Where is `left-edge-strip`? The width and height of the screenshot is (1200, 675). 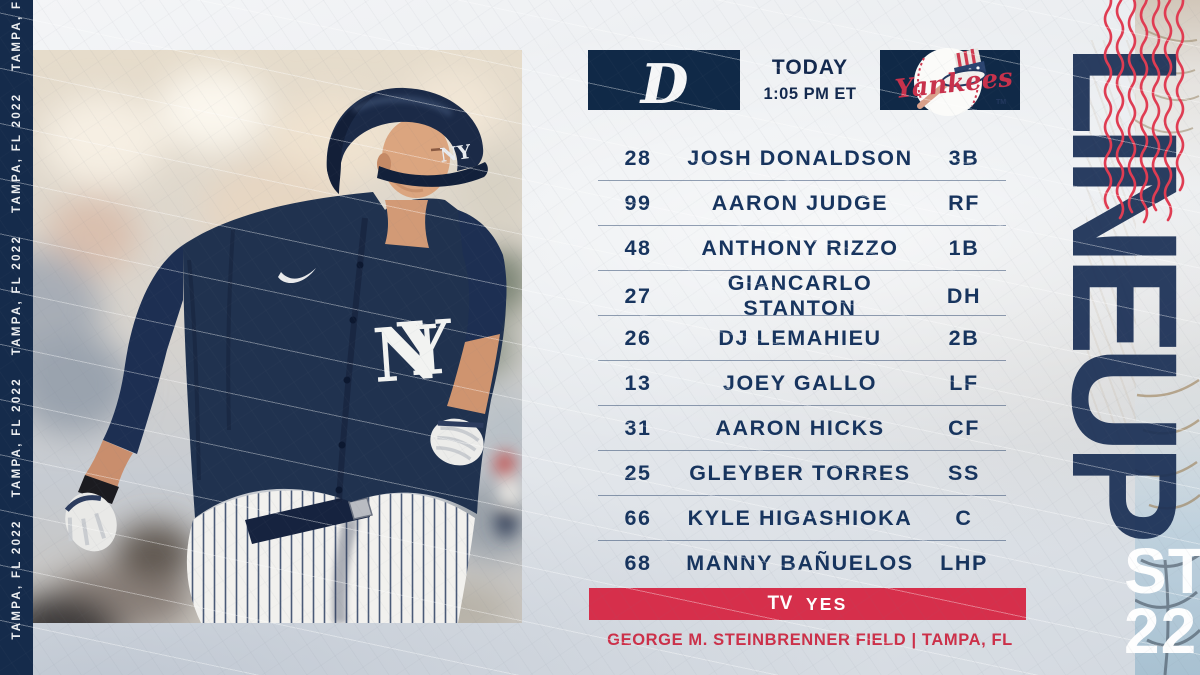
left-edge-strip is located at coordinates (16, 337).